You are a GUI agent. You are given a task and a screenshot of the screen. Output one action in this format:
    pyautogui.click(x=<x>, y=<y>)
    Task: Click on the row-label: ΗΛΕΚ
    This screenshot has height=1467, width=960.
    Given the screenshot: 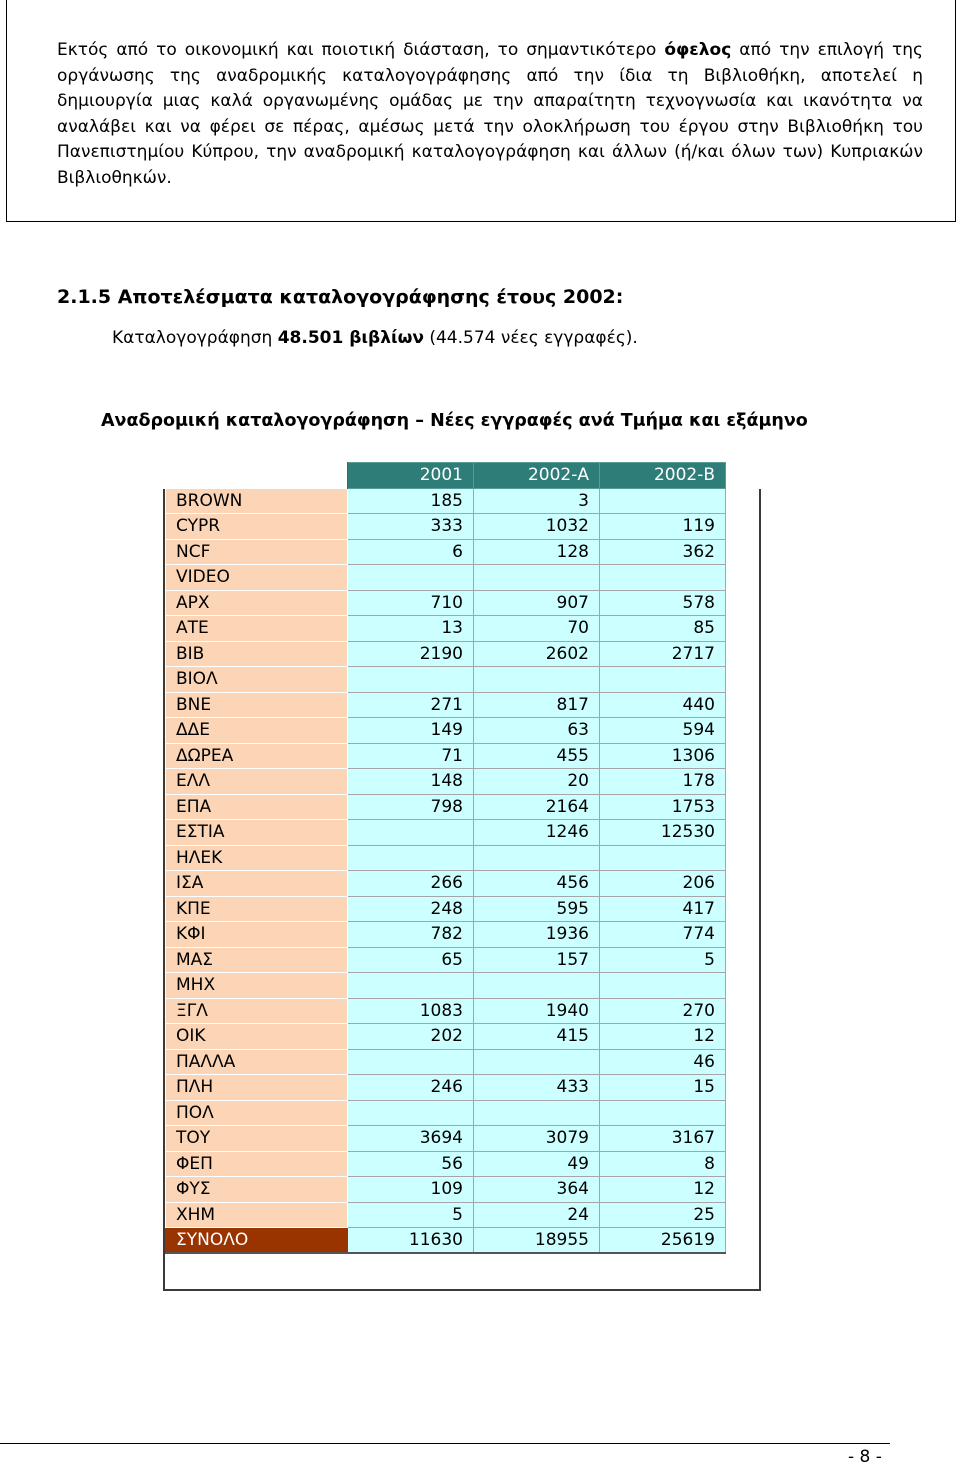 What is the action you would take?
    pyautogui.click(x=256, y=857)
    